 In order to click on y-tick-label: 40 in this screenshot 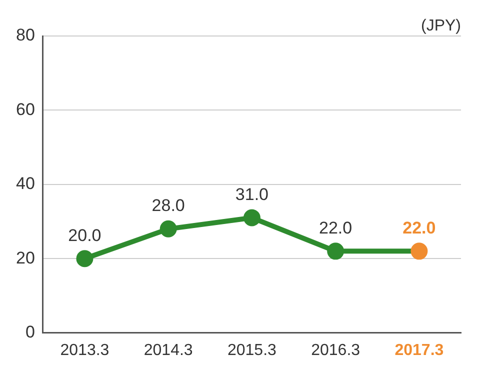, I will do `click(25, 184)`.